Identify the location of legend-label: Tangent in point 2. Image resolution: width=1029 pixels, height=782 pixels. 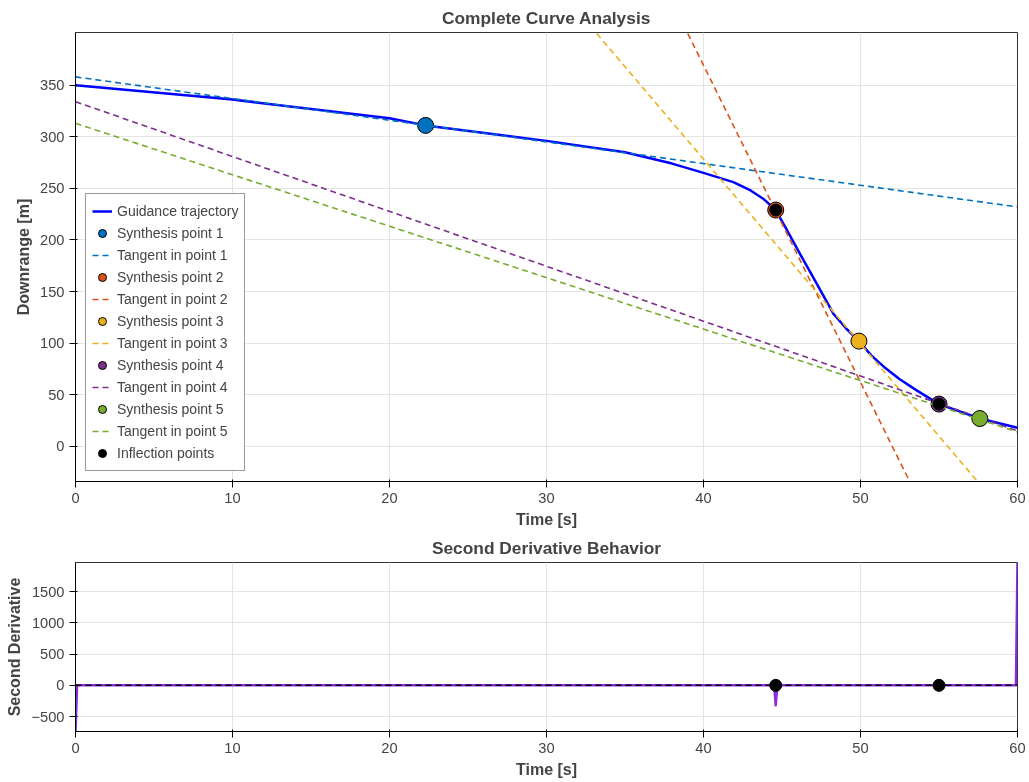
(172, 299).